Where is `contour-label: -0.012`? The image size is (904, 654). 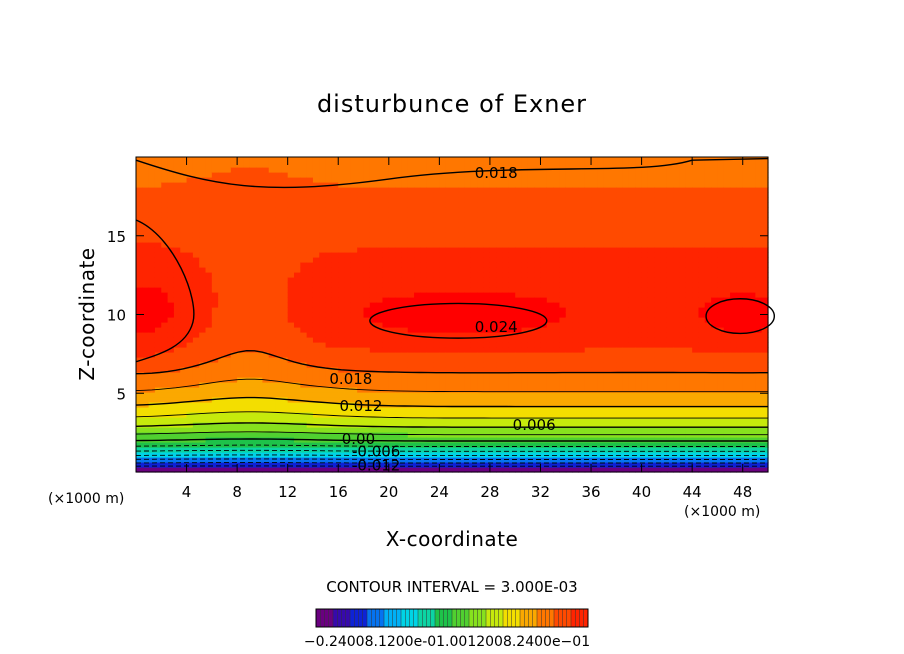
contour-label: -0.012 is located at coordinates (376, 466).